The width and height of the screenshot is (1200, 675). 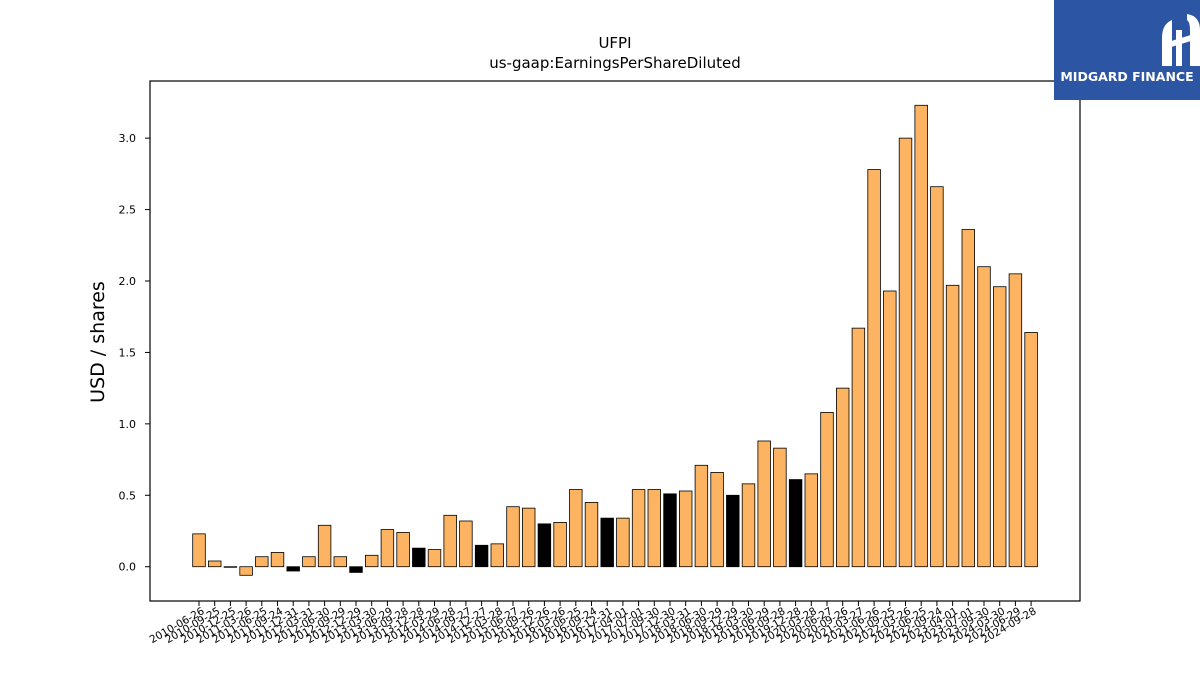 I want to click on y-tick-label: 1.0, so click(x=128, y=424).